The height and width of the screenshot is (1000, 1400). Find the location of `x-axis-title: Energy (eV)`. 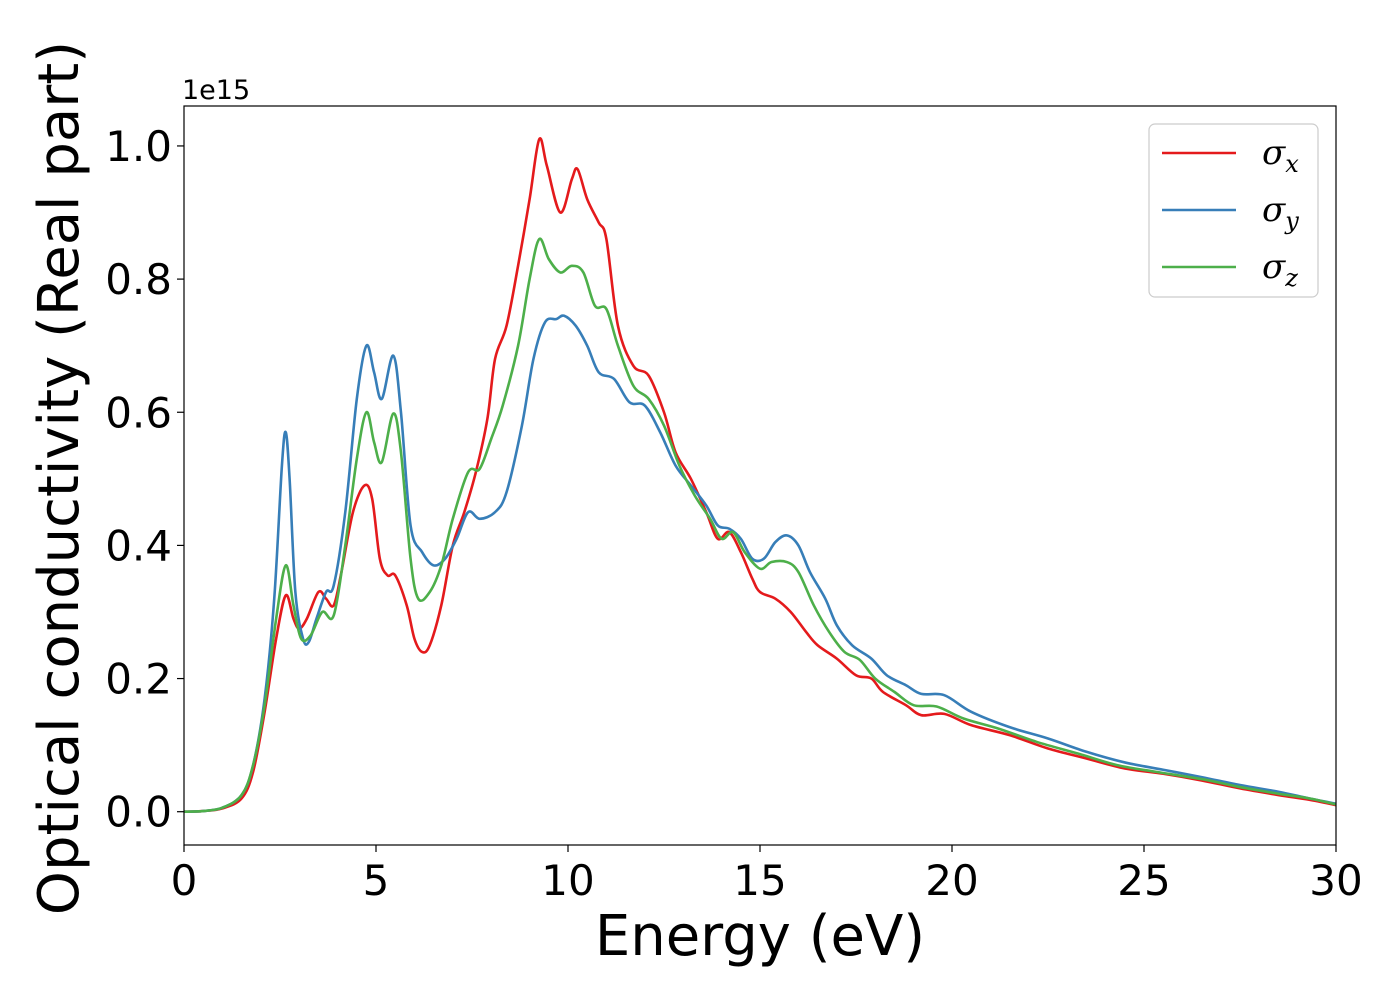

x-axis-title: Energy (eV) is located at coordinates (760, 936).